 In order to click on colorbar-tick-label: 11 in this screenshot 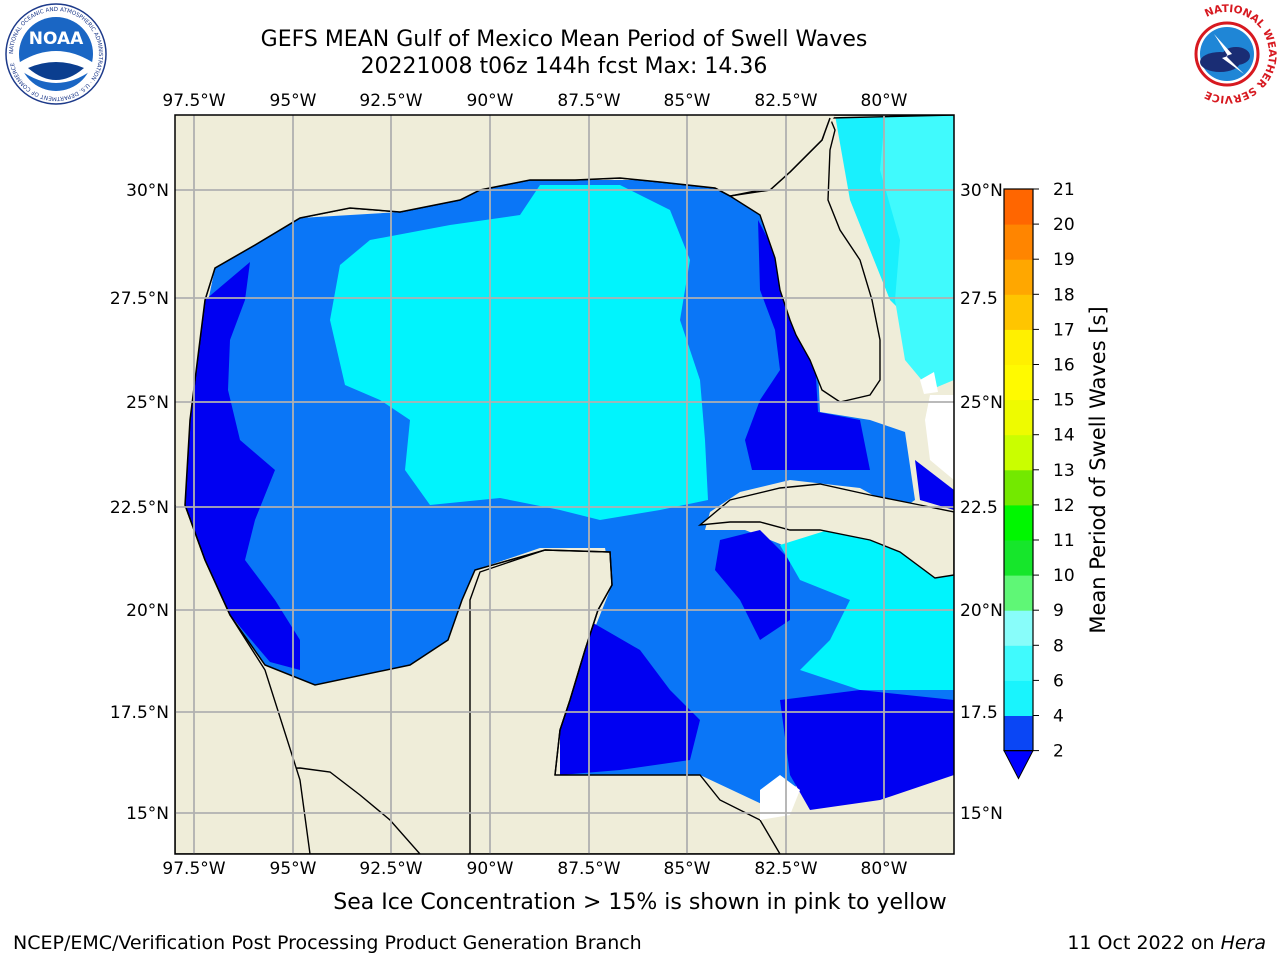, I will do `click(1064, 541)`.